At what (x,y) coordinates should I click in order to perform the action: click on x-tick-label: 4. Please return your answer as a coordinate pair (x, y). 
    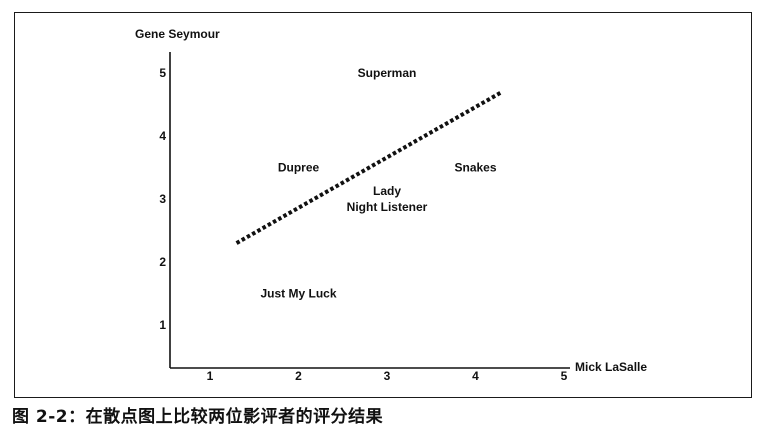
    Looking at the image, I should click on (475, 376).